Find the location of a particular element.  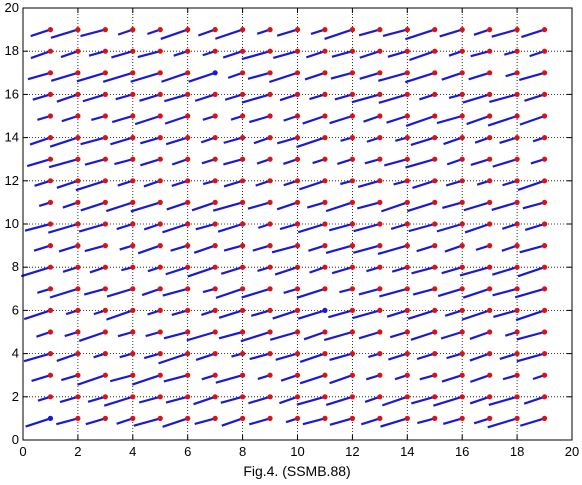

x-tick-label: 18 is located at coordinates (517, 451).